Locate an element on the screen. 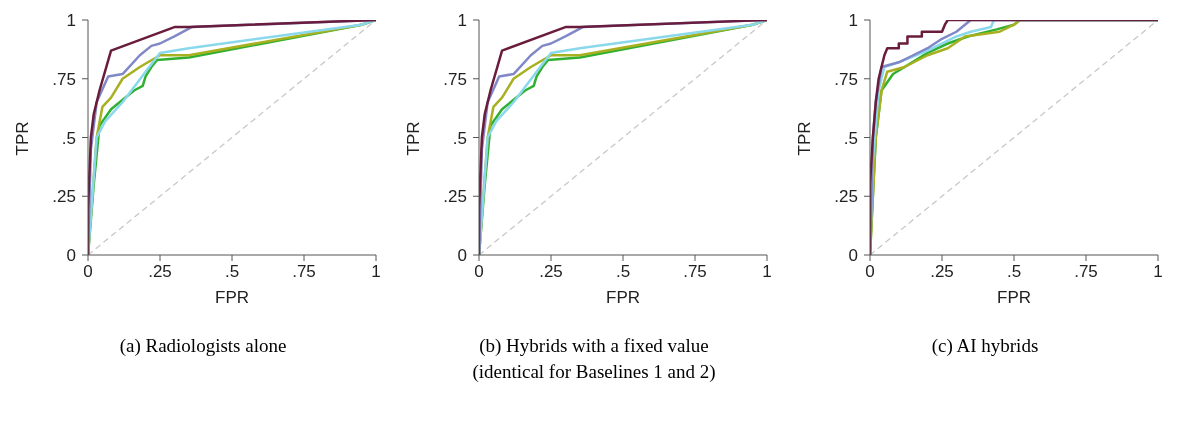  text: (identical for Baselines 1 and 2) is located at coordinates (594, 372).